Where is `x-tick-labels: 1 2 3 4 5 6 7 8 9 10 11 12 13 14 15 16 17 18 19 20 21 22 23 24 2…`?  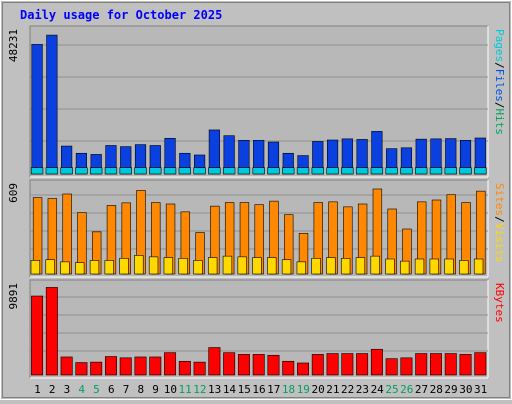 x-tick-labels: 1 2 3 4 5 6 7 8 9 10 11 12 13 14 15 16 17 18 19 20 21 22 23 24 2… is located at coordinates (260, 389).